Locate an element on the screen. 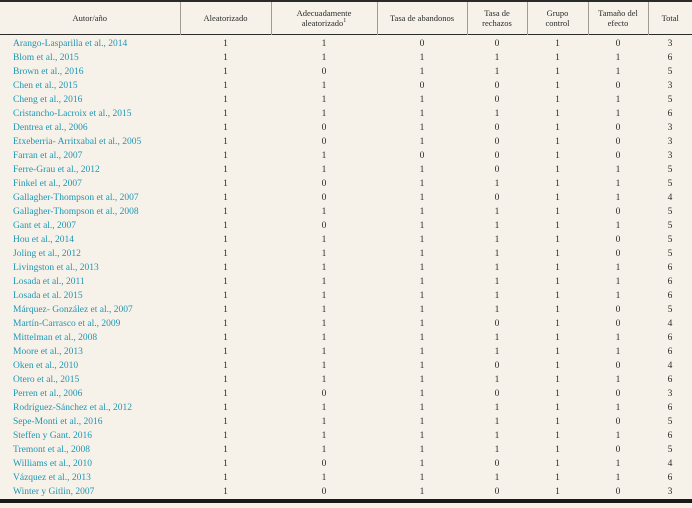 Image resolution: width=692 pixels, height=508 pixels. author-cell: Joling et al., 2012 is located at coordinates (90, 254).